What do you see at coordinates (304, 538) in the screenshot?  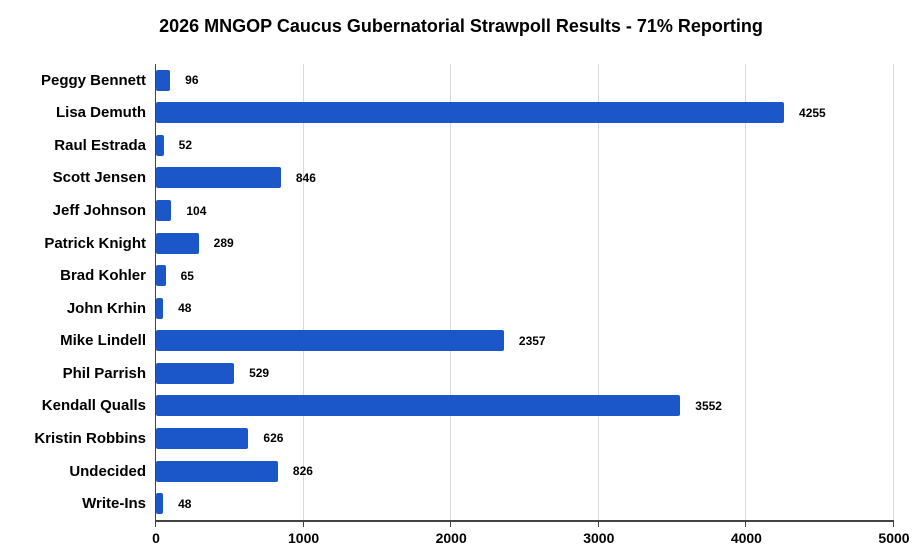 I see `x-axis-tick-label: 1000` at bounding box center [304, 538].